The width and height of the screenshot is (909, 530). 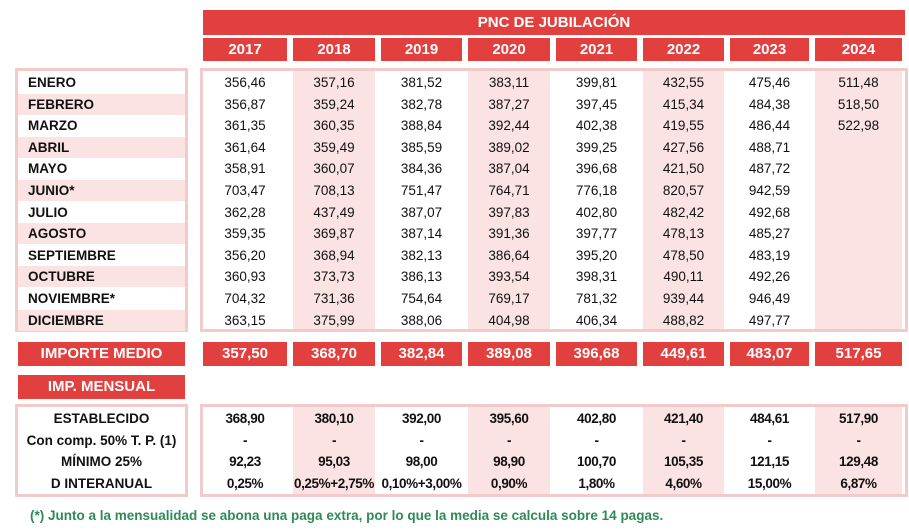 What do you see at coordinates (683, 126) in the screenshot?
I see `table-cell: 419,55` at bounding box center [683, 126].